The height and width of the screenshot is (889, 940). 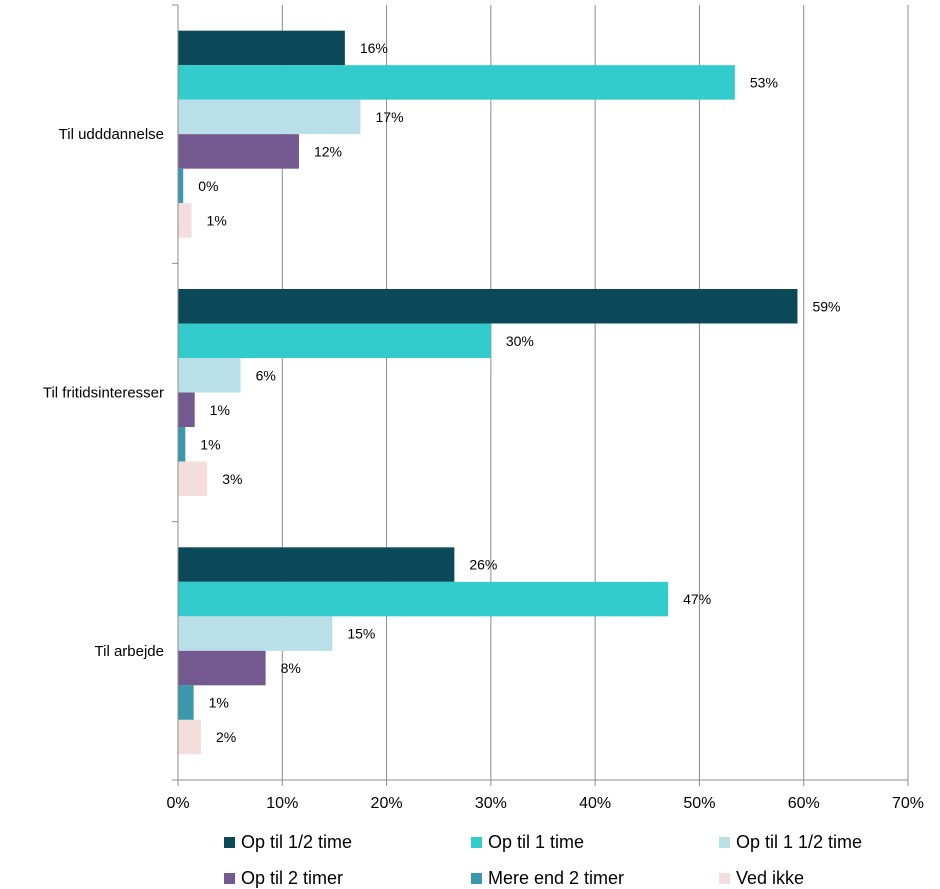 I want to click on legend-item: Op til 2 timer, so click(x=283, y=878).